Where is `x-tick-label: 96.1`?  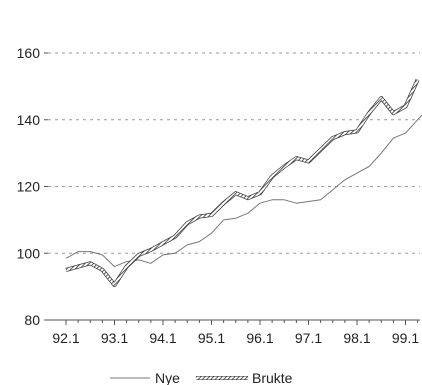
x-tick-label: 96.1 is located at coordinates (259, 338).